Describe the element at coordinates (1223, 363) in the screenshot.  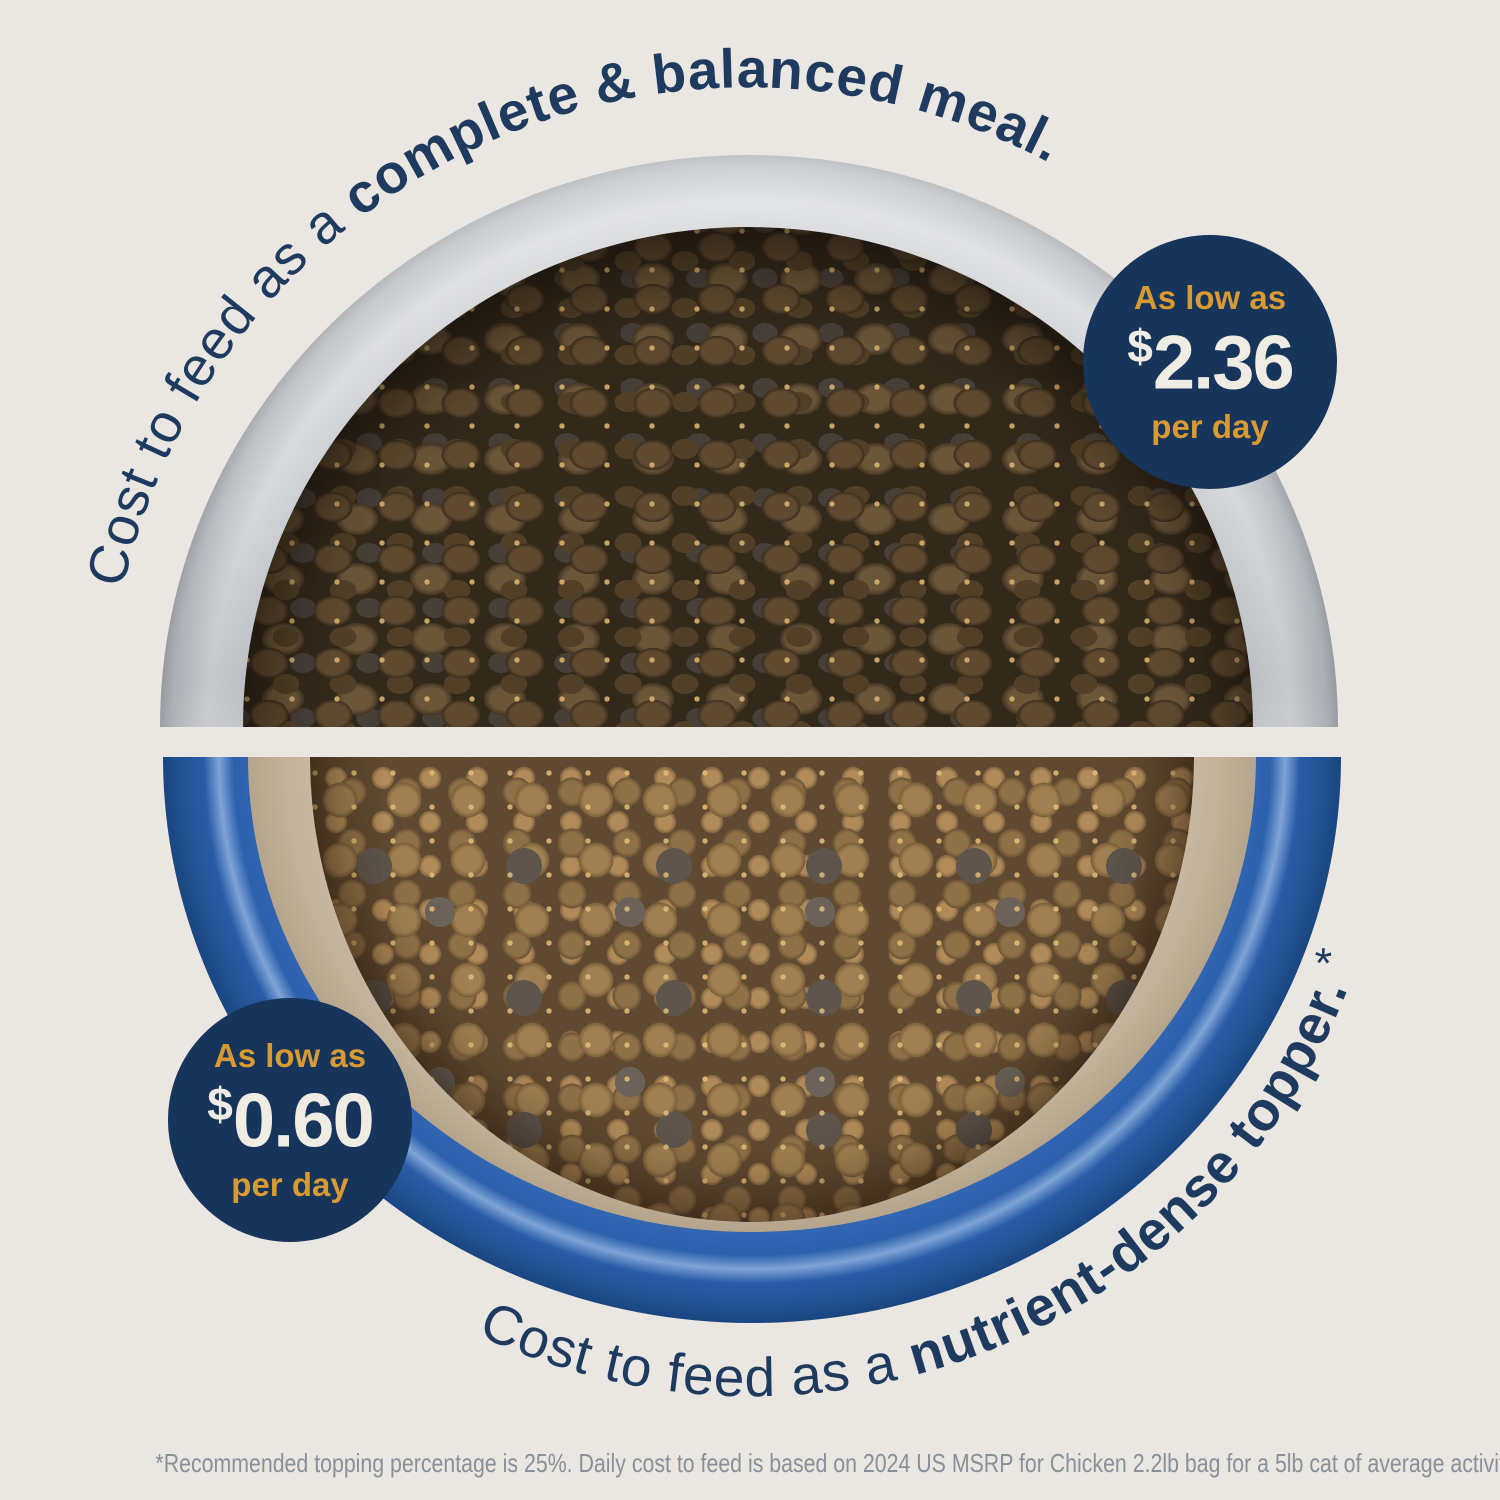
I see `price-amount: 2.36` at that location.